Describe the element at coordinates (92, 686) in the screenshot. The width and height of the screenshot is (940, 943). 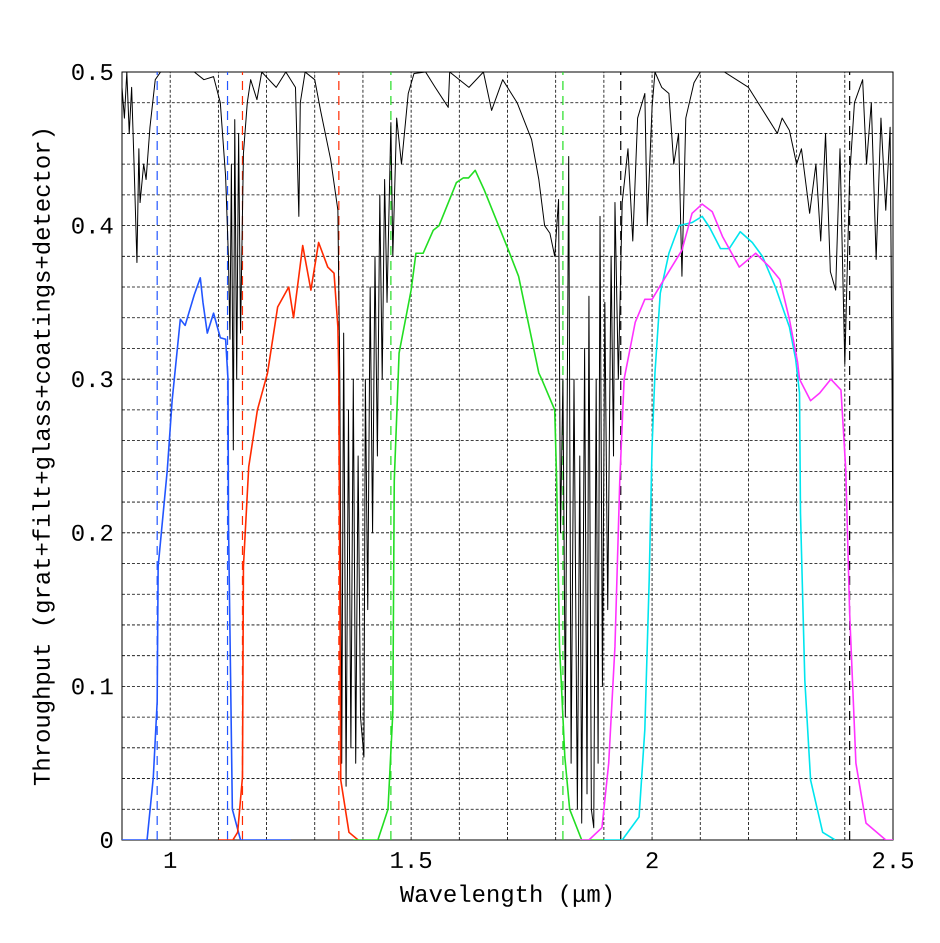
I see `y-tick-label: 0.1` at that location.